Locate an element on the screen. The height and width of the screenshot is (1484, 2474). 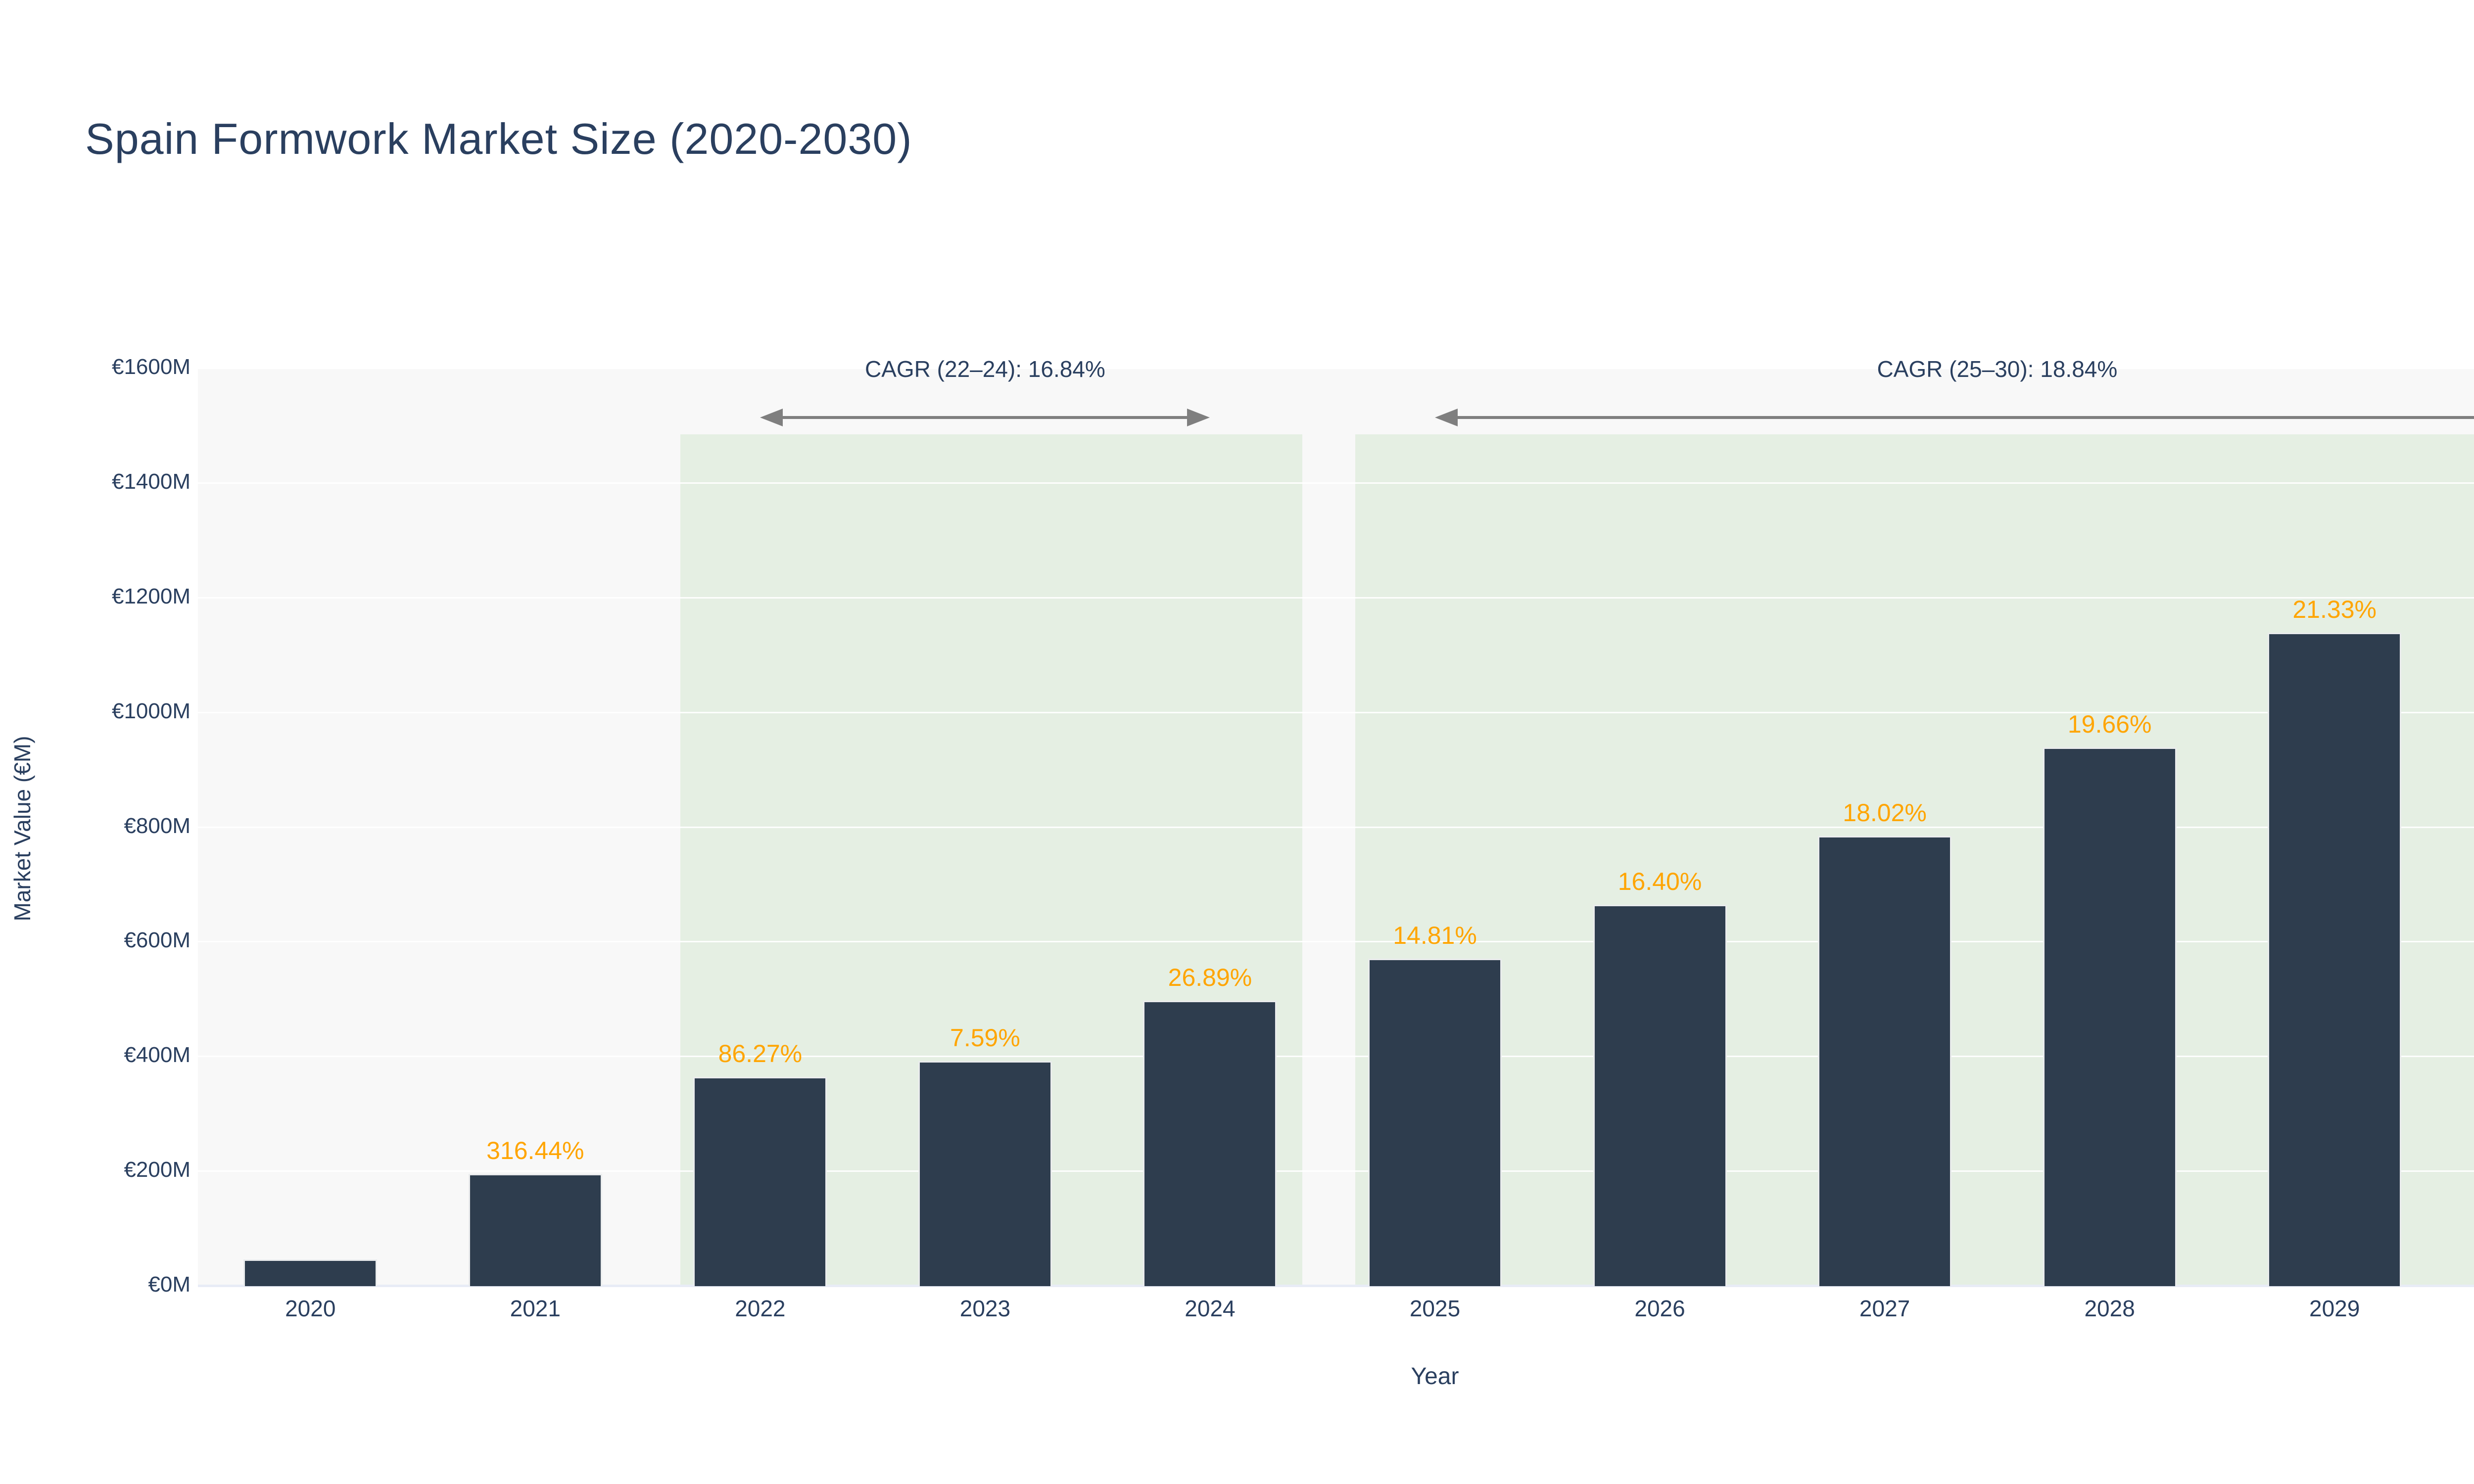
bar-2024 is located at coordinates (1210, 1143).